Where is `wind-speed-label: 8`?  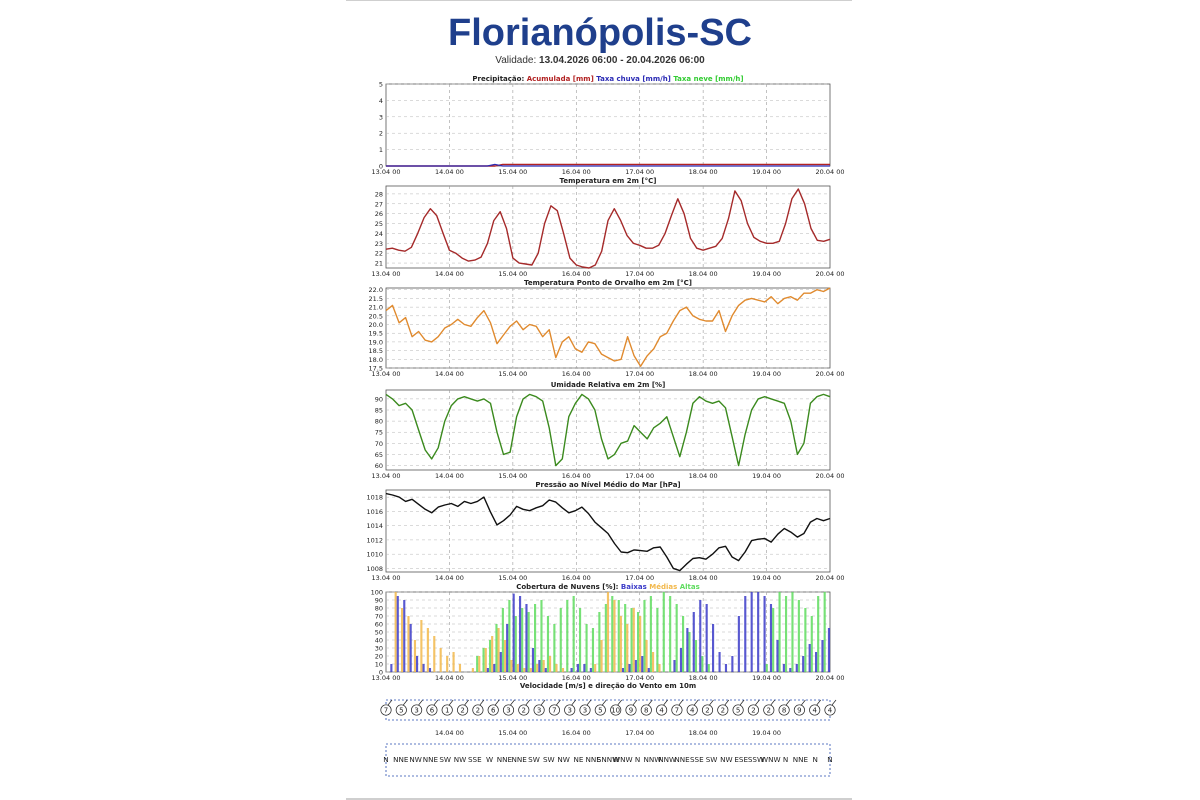
wind-speed-label: 8 is located at coordinates (784, 711).